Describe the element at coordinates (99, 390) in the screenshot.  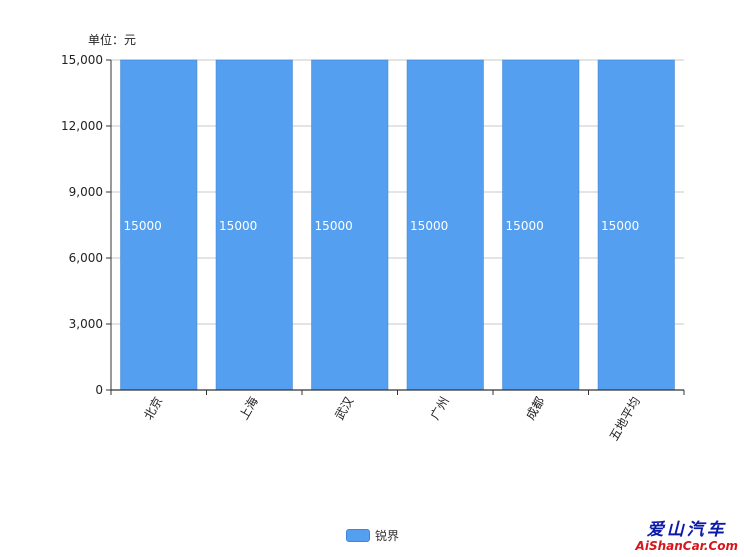
I see `y-tick-label: 0` at that location.